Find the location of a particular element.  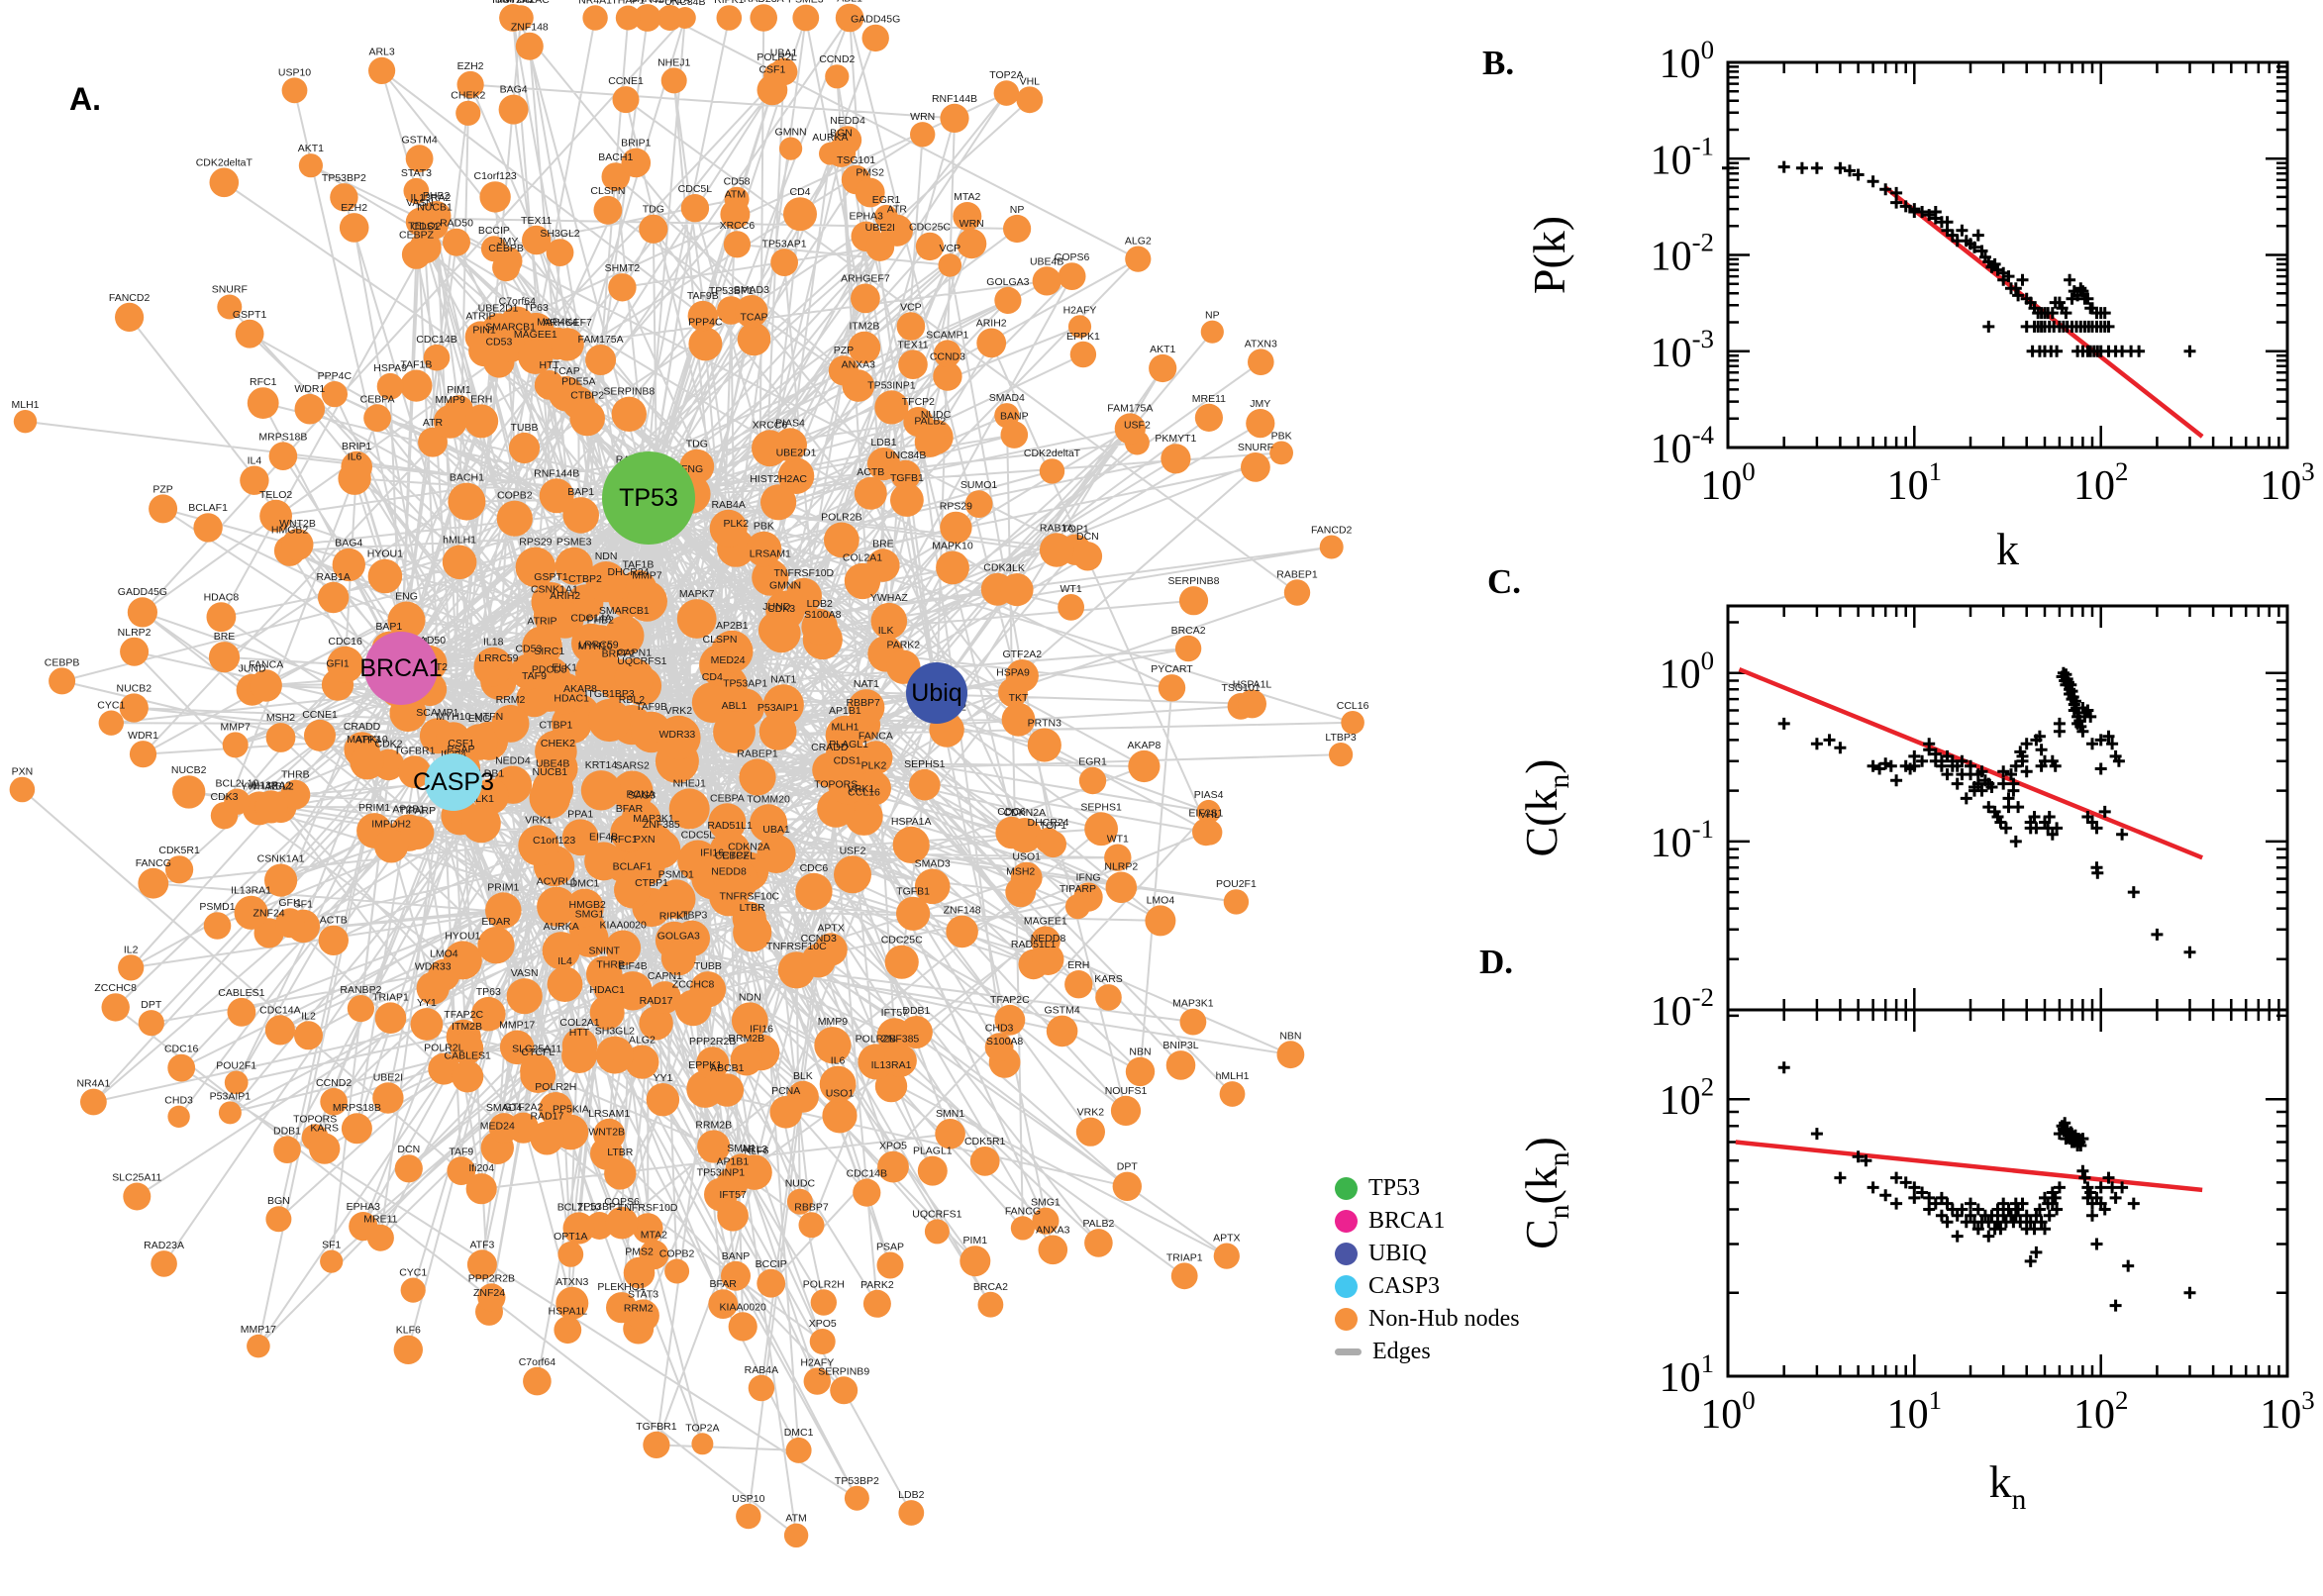

svg-text: PXN is located at coordinates (23, 772).